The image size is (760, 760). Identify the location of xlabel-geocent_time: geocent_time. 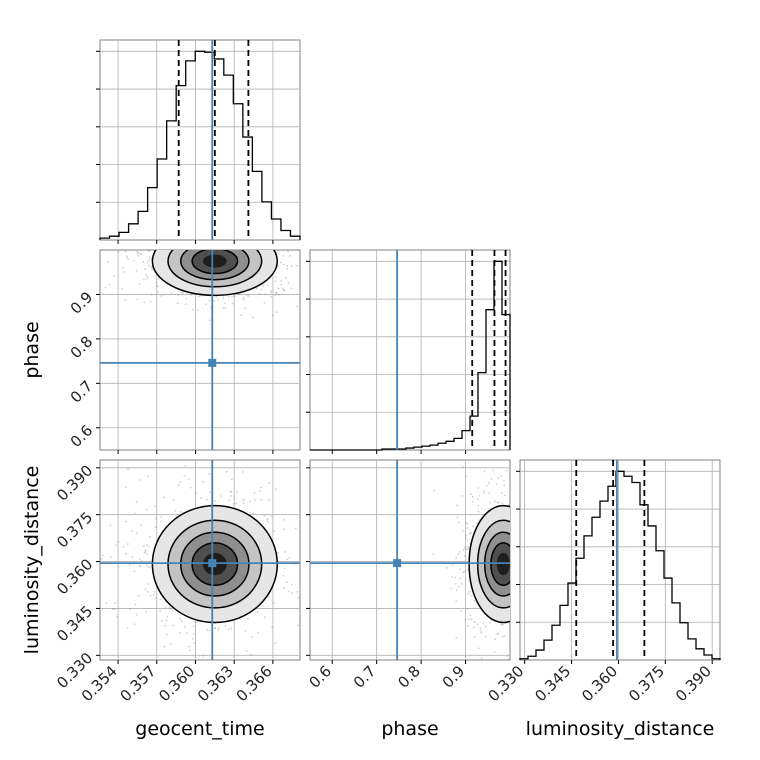
(199, 729).